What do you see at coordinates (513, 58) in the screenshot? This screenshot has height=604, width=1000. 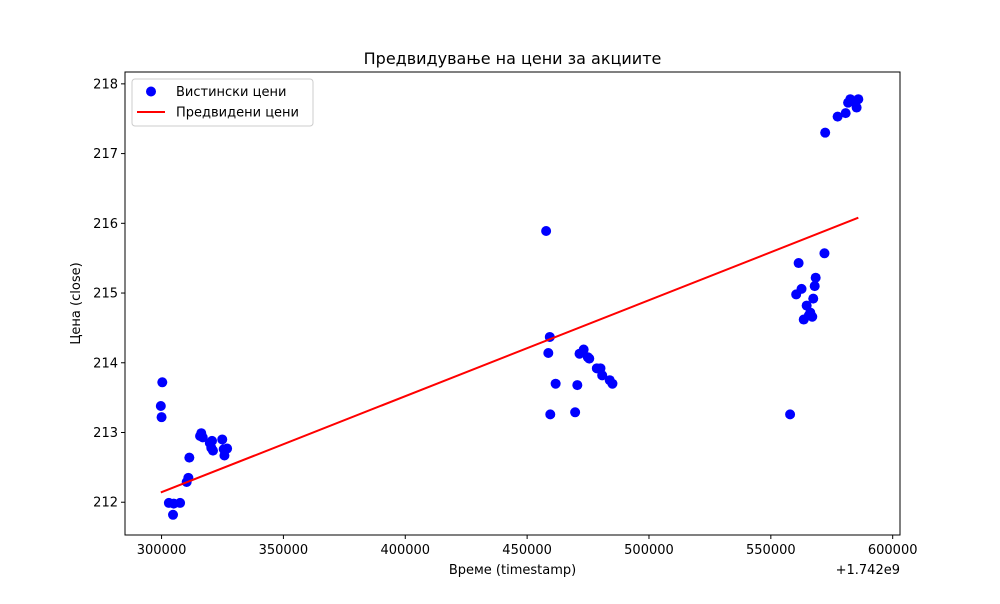 I see `chart-title: Предвидување на цени за акциите` at bounding box center [513, 58].